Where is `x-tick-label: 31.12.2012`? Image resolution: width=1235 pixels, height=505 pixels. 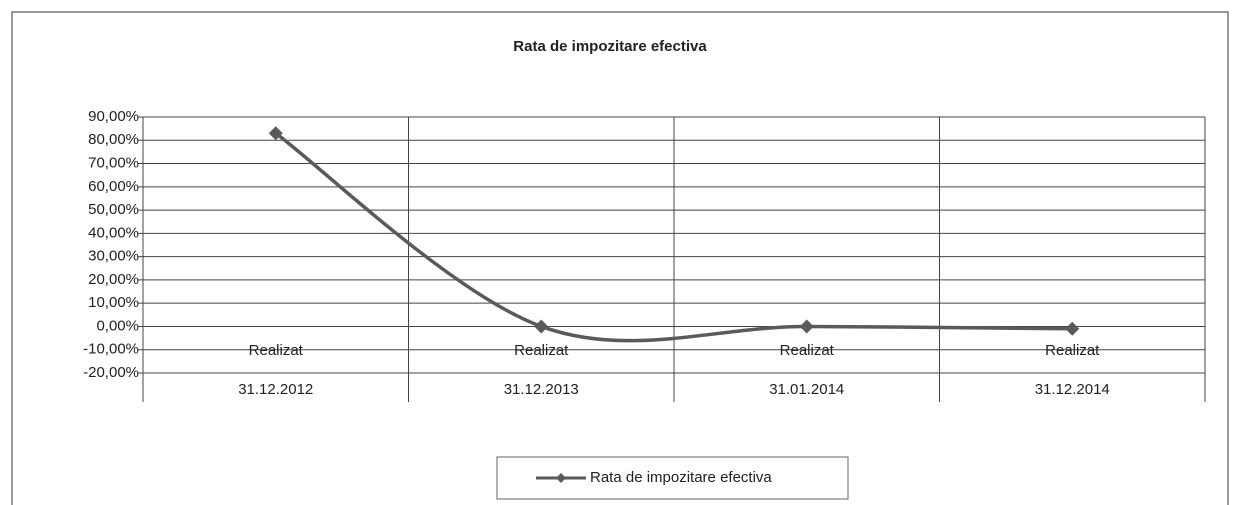 x-tick-label: 31.12.2012 is located at coordinates (275, 389).